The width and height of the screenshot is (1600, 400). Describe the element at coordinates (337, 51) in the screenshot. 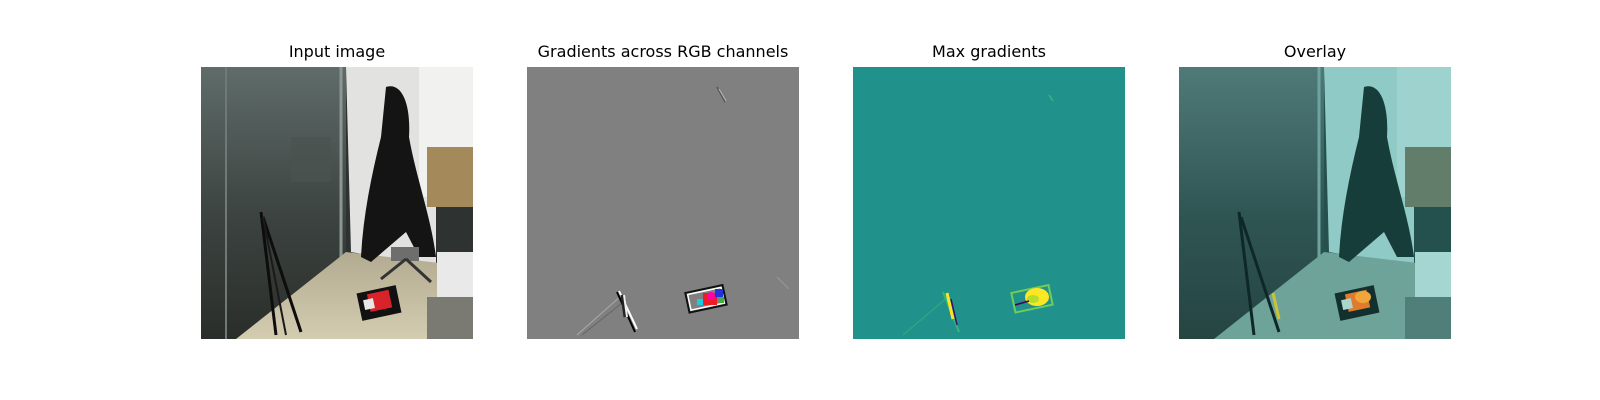

I see `panel-title: Input image` at that location.